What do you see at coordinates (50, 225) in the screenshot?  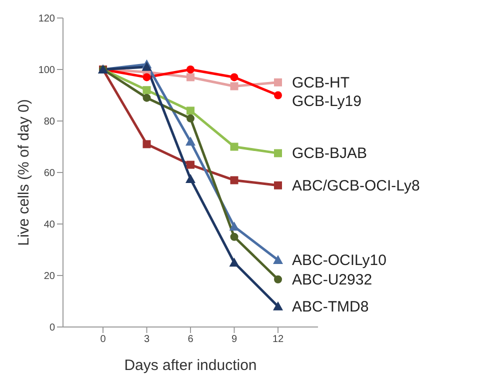 I see `y-tick-label: 40` at bounding box center [50, 225].